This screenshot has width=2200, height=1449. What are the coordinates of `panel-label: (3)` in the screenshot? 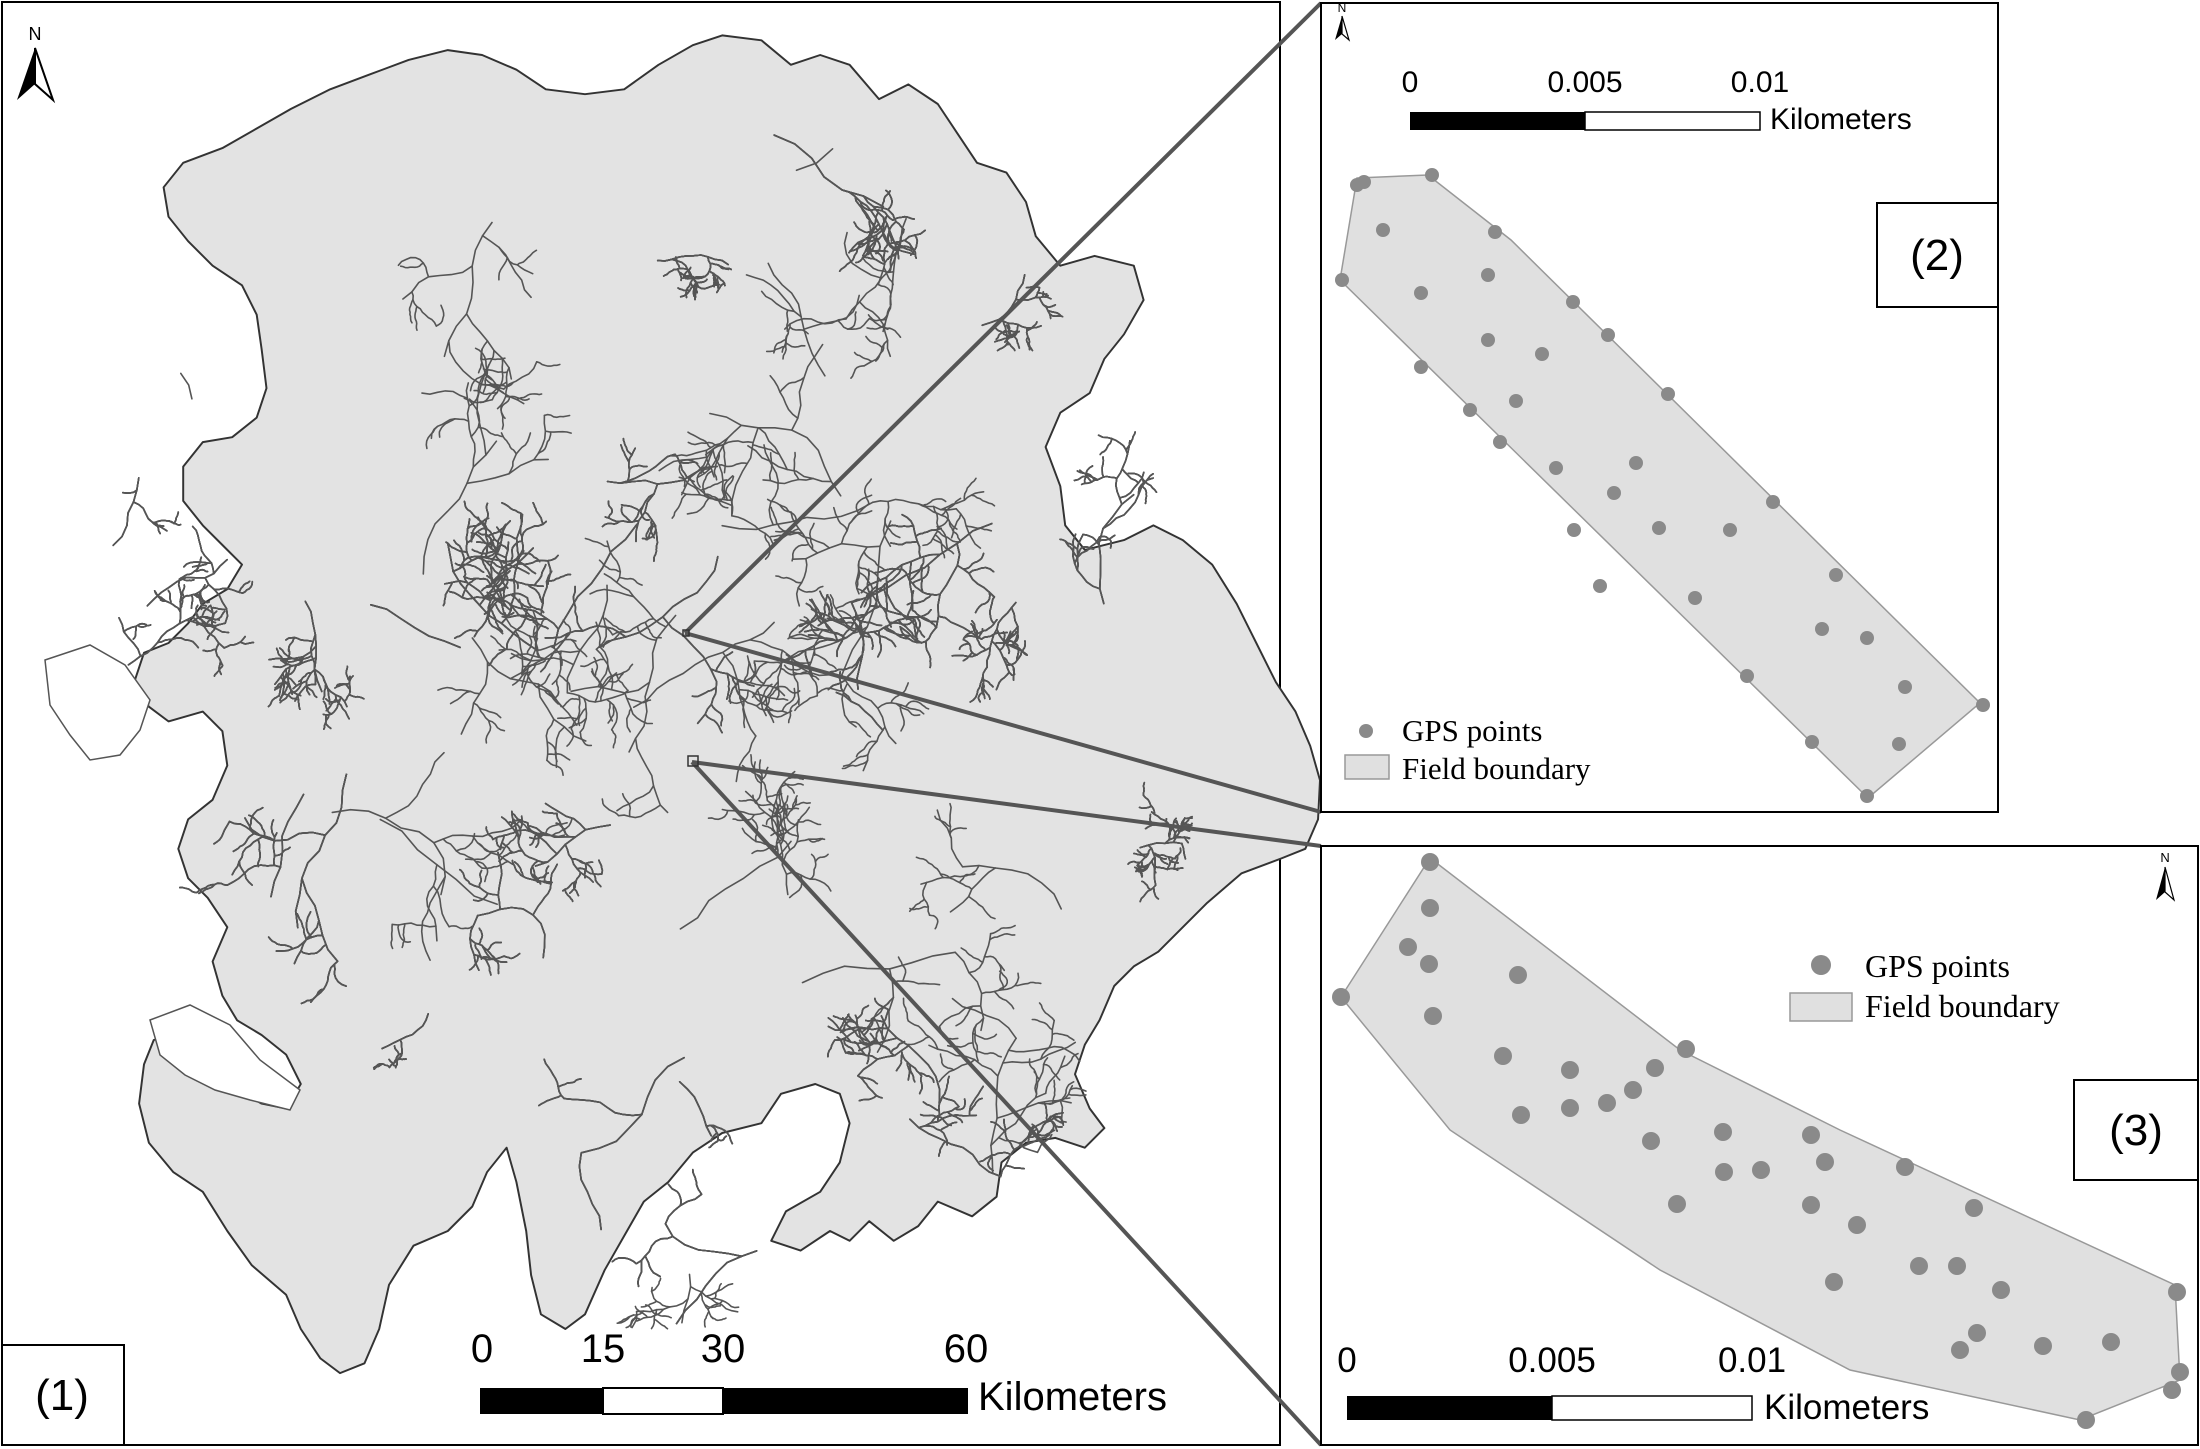 It's located at (2136, 1130).